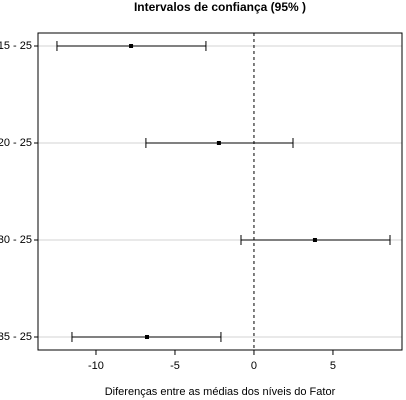 The image size is (406, 400). What do you see at coordinates (16, 46) in the screenshot?
I see `y-tick-label: 15 - 25` at bounding box center [16, 46].